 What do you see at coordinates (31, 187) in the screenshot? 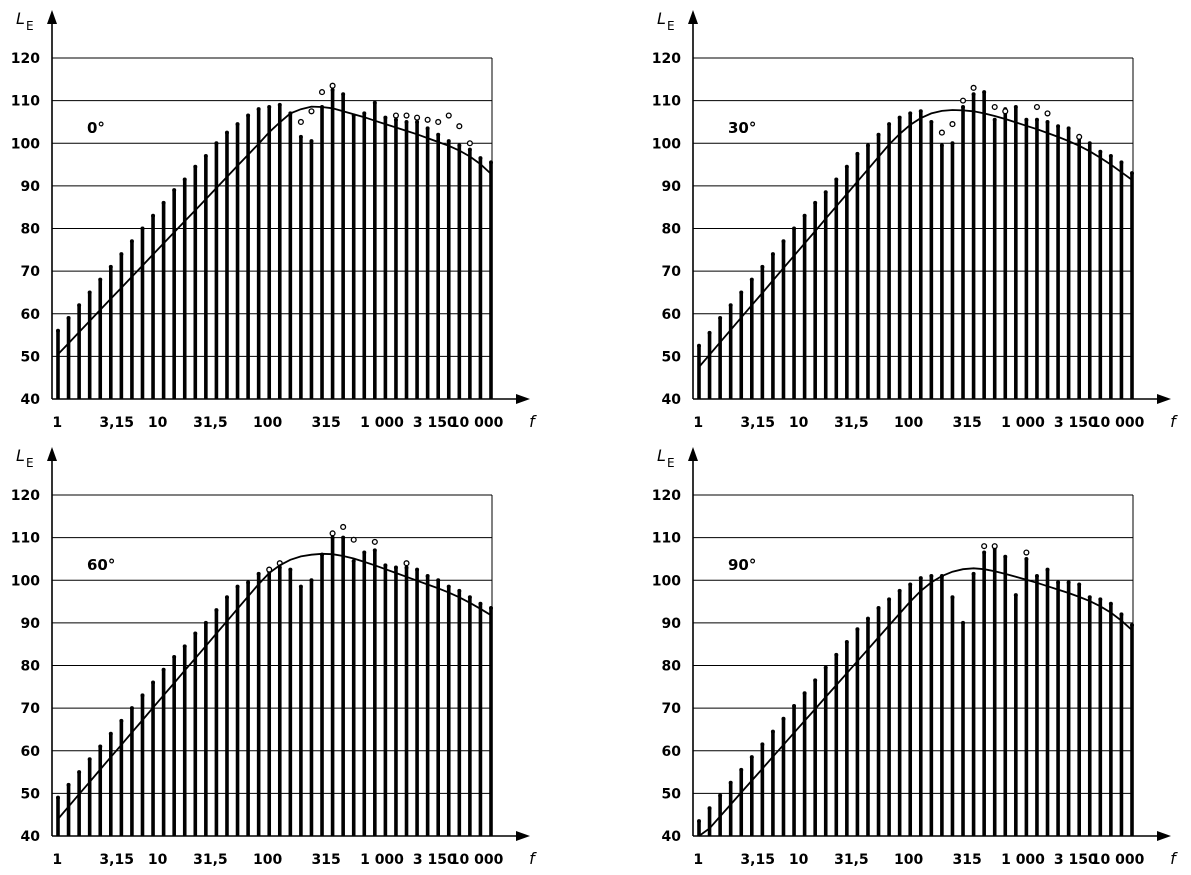
I see `y-tick-label: 90` at bounding box center [31, 187].